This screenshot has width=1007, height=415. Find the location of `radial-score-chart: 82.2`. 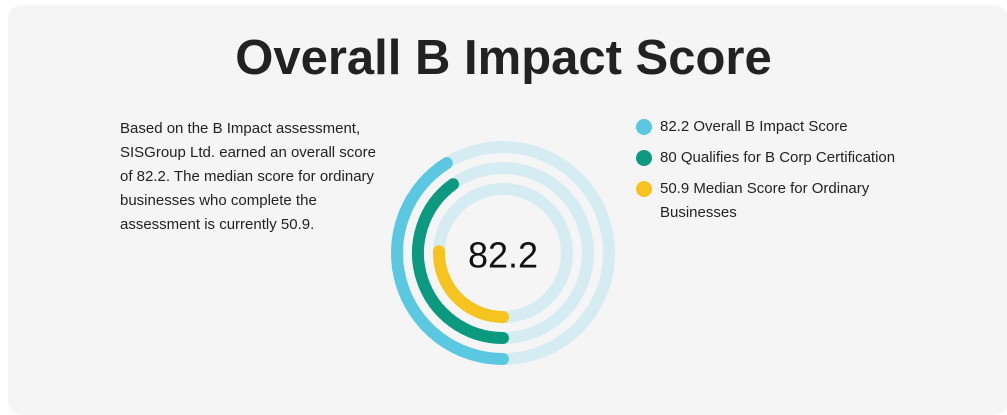

radial-score-chart: 82.2 is located at coordinates (505, 255).